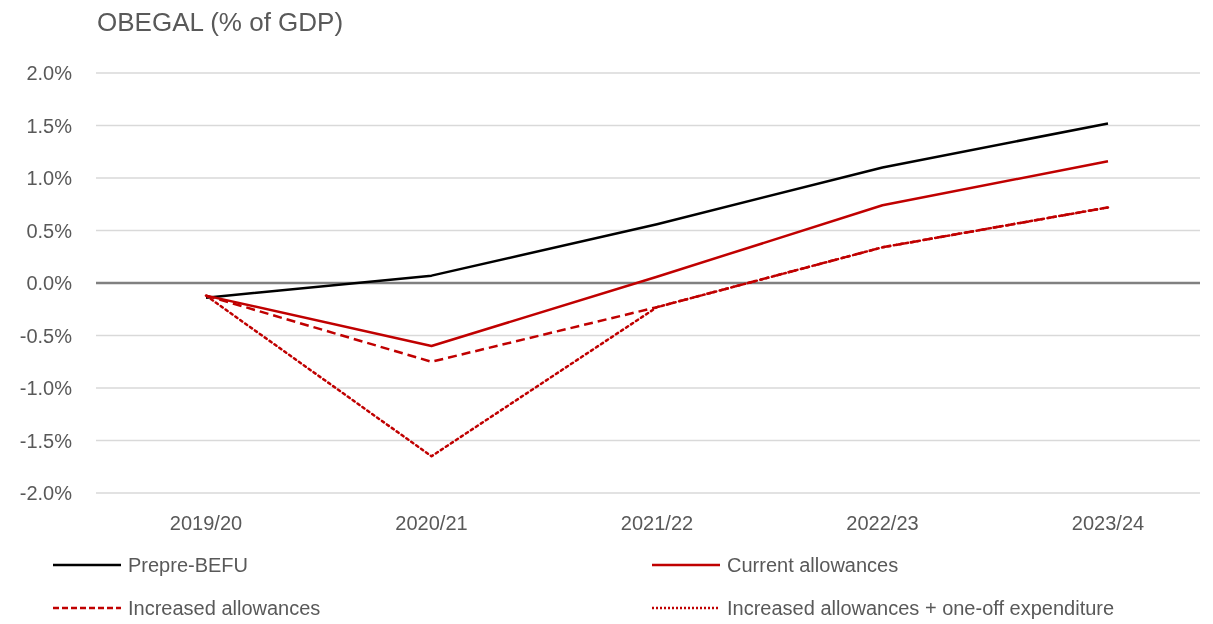  Describe the element at coordinates (49, 125) in the screenshot. I see `y-tick-label: 1.5%` at that location.